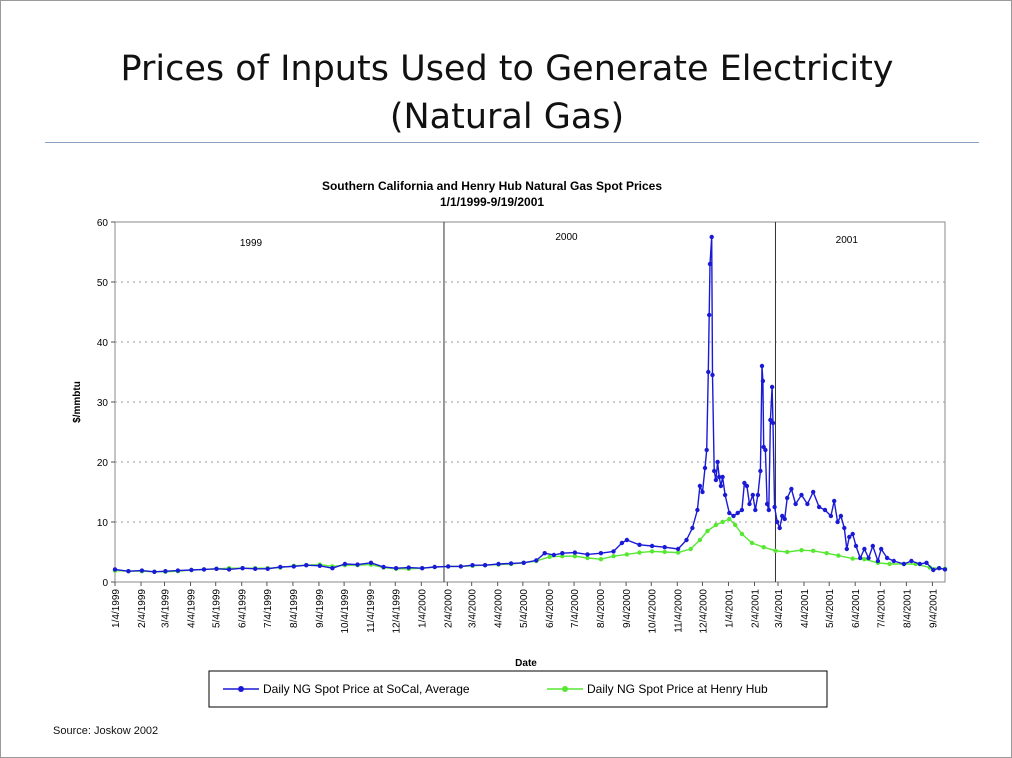  What do you see at coordinates (396, 611) in the screenshot?
I see `x-tick-label: 12/4/1999` at bounding box center [396, 611].